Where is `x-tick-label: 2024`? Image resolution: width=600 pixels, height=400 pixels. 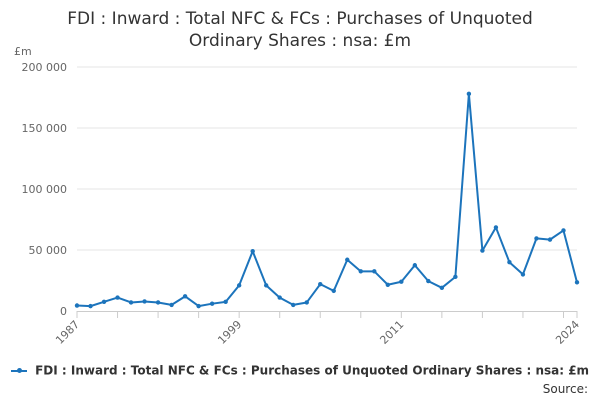
x-tick-label: 2024 is located at coordinates (567, 332).